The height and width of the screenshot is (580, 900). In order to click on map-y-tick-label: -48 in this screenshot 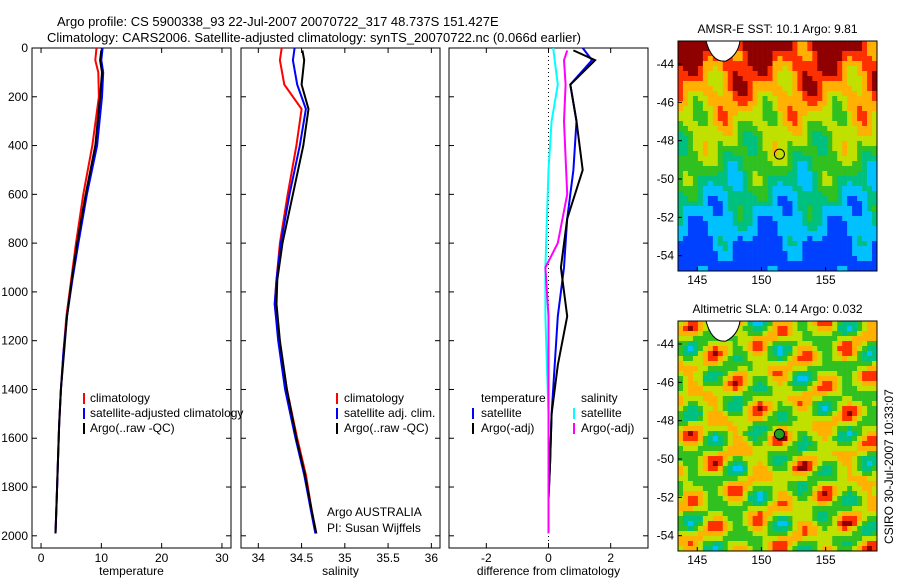, I will do `click(666, 421)`.